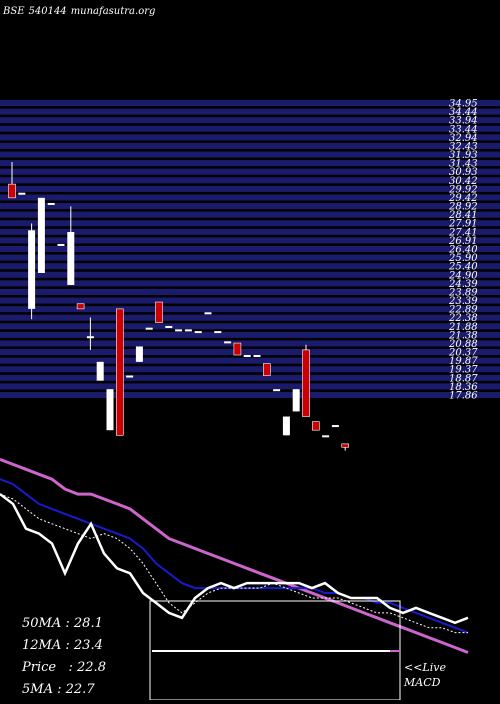  Describe the element at coordinates (463, 146) in the screenshot. I see `price-axis-label: 32.43` at that location.